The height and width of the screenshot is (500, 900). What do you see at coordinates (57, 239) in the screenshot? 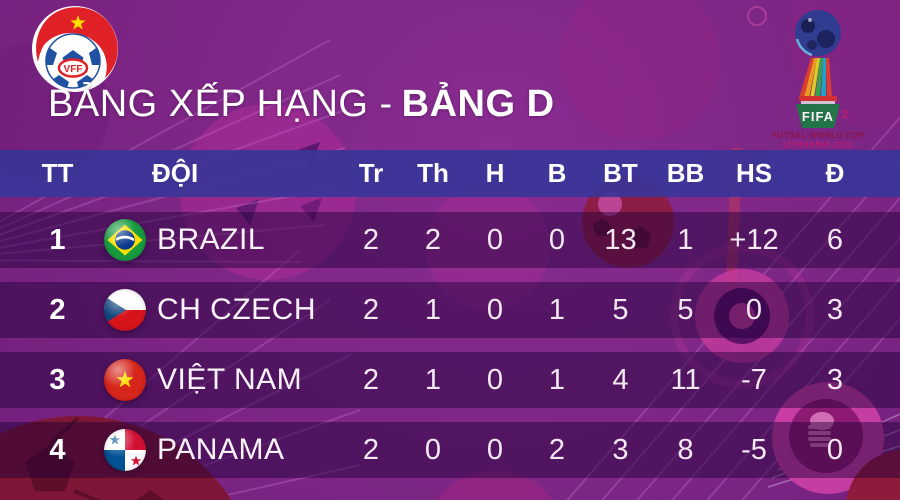
I see `rank-cell: 1` at bounding box center [57, 239].